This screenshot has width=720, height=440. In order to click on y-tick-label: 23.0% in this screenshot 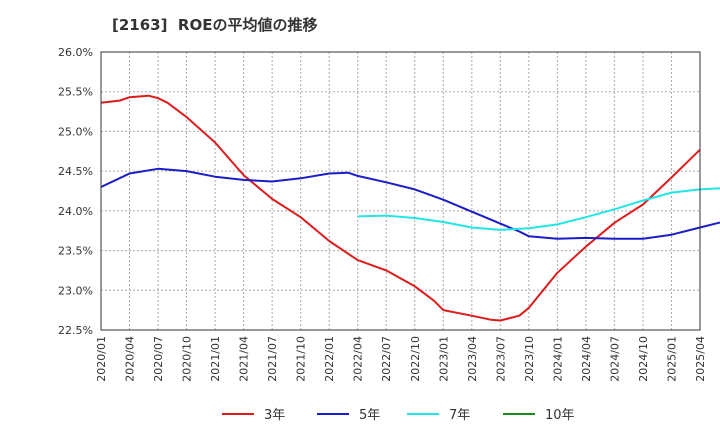, I will do `click(75, 290)`.